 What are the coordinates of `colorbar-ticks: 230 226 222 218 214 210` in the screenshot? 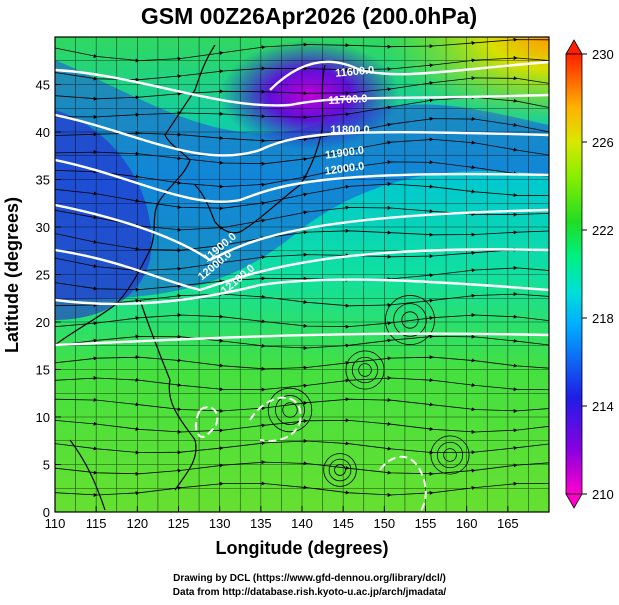 It's located at (598, 274).